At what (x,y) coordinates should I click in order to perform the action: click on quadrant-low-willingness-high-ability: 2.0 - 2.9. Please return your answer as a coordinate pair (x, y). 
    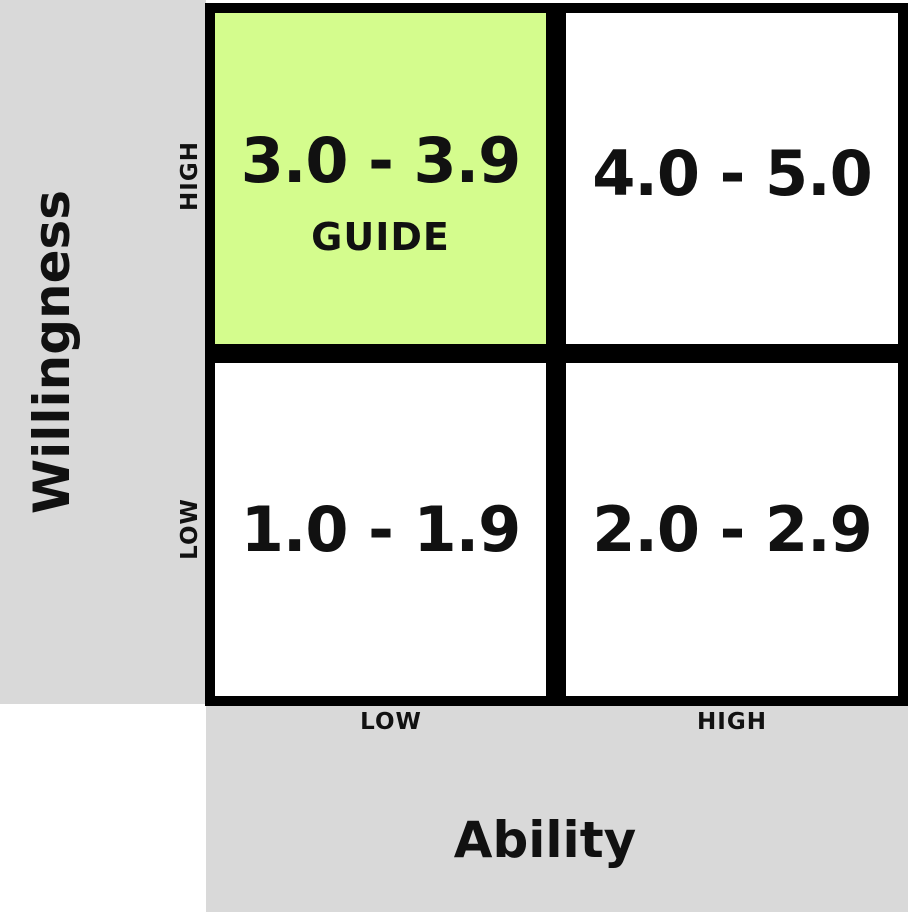
    Looking at the image, I should click on (732, 529).